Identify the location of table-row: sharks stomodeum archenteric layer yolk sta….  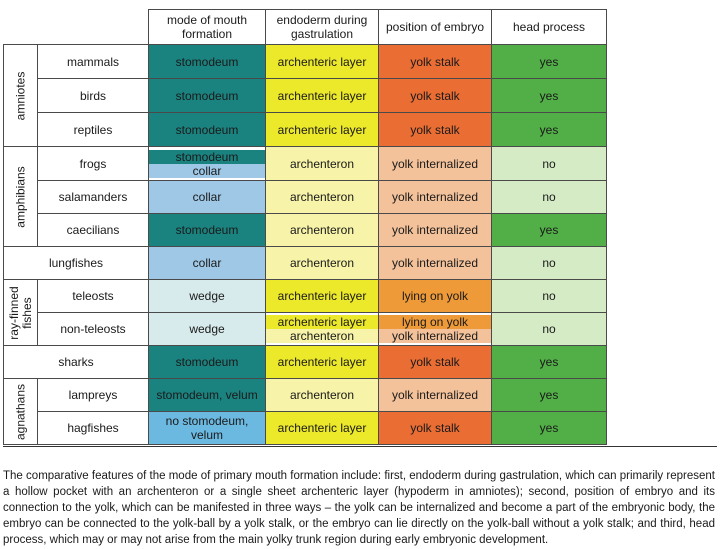
(305, 362).